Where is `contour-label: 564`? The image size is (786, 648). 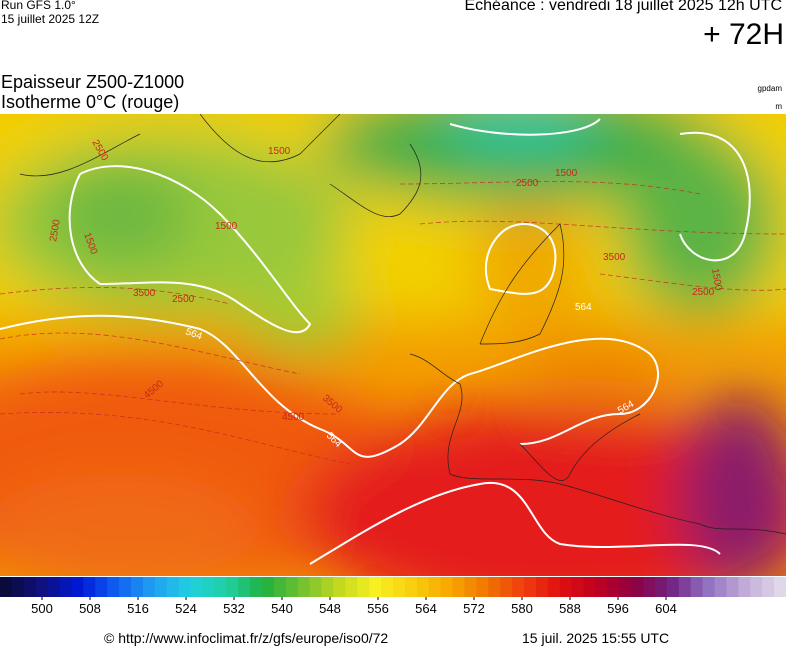
contour-label: 564 is located at coordinates (583, 307).